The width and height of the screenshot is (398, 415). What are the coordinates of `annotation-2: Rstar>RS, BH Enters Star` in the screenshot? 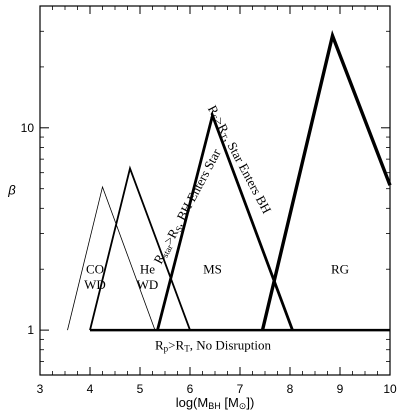 It's located at (187, 206).